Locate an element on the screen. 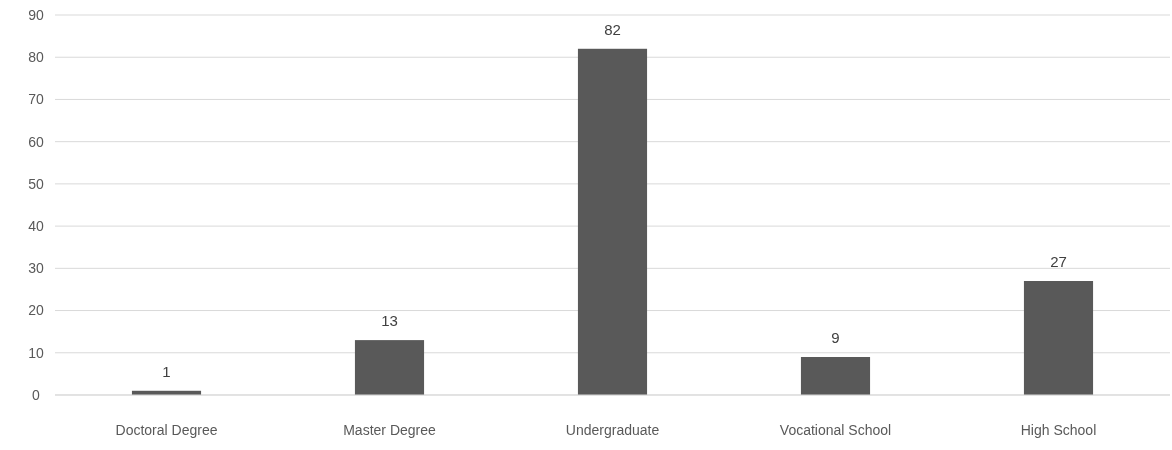  y-tick-label: 40 is located at coordinates (36, 226).